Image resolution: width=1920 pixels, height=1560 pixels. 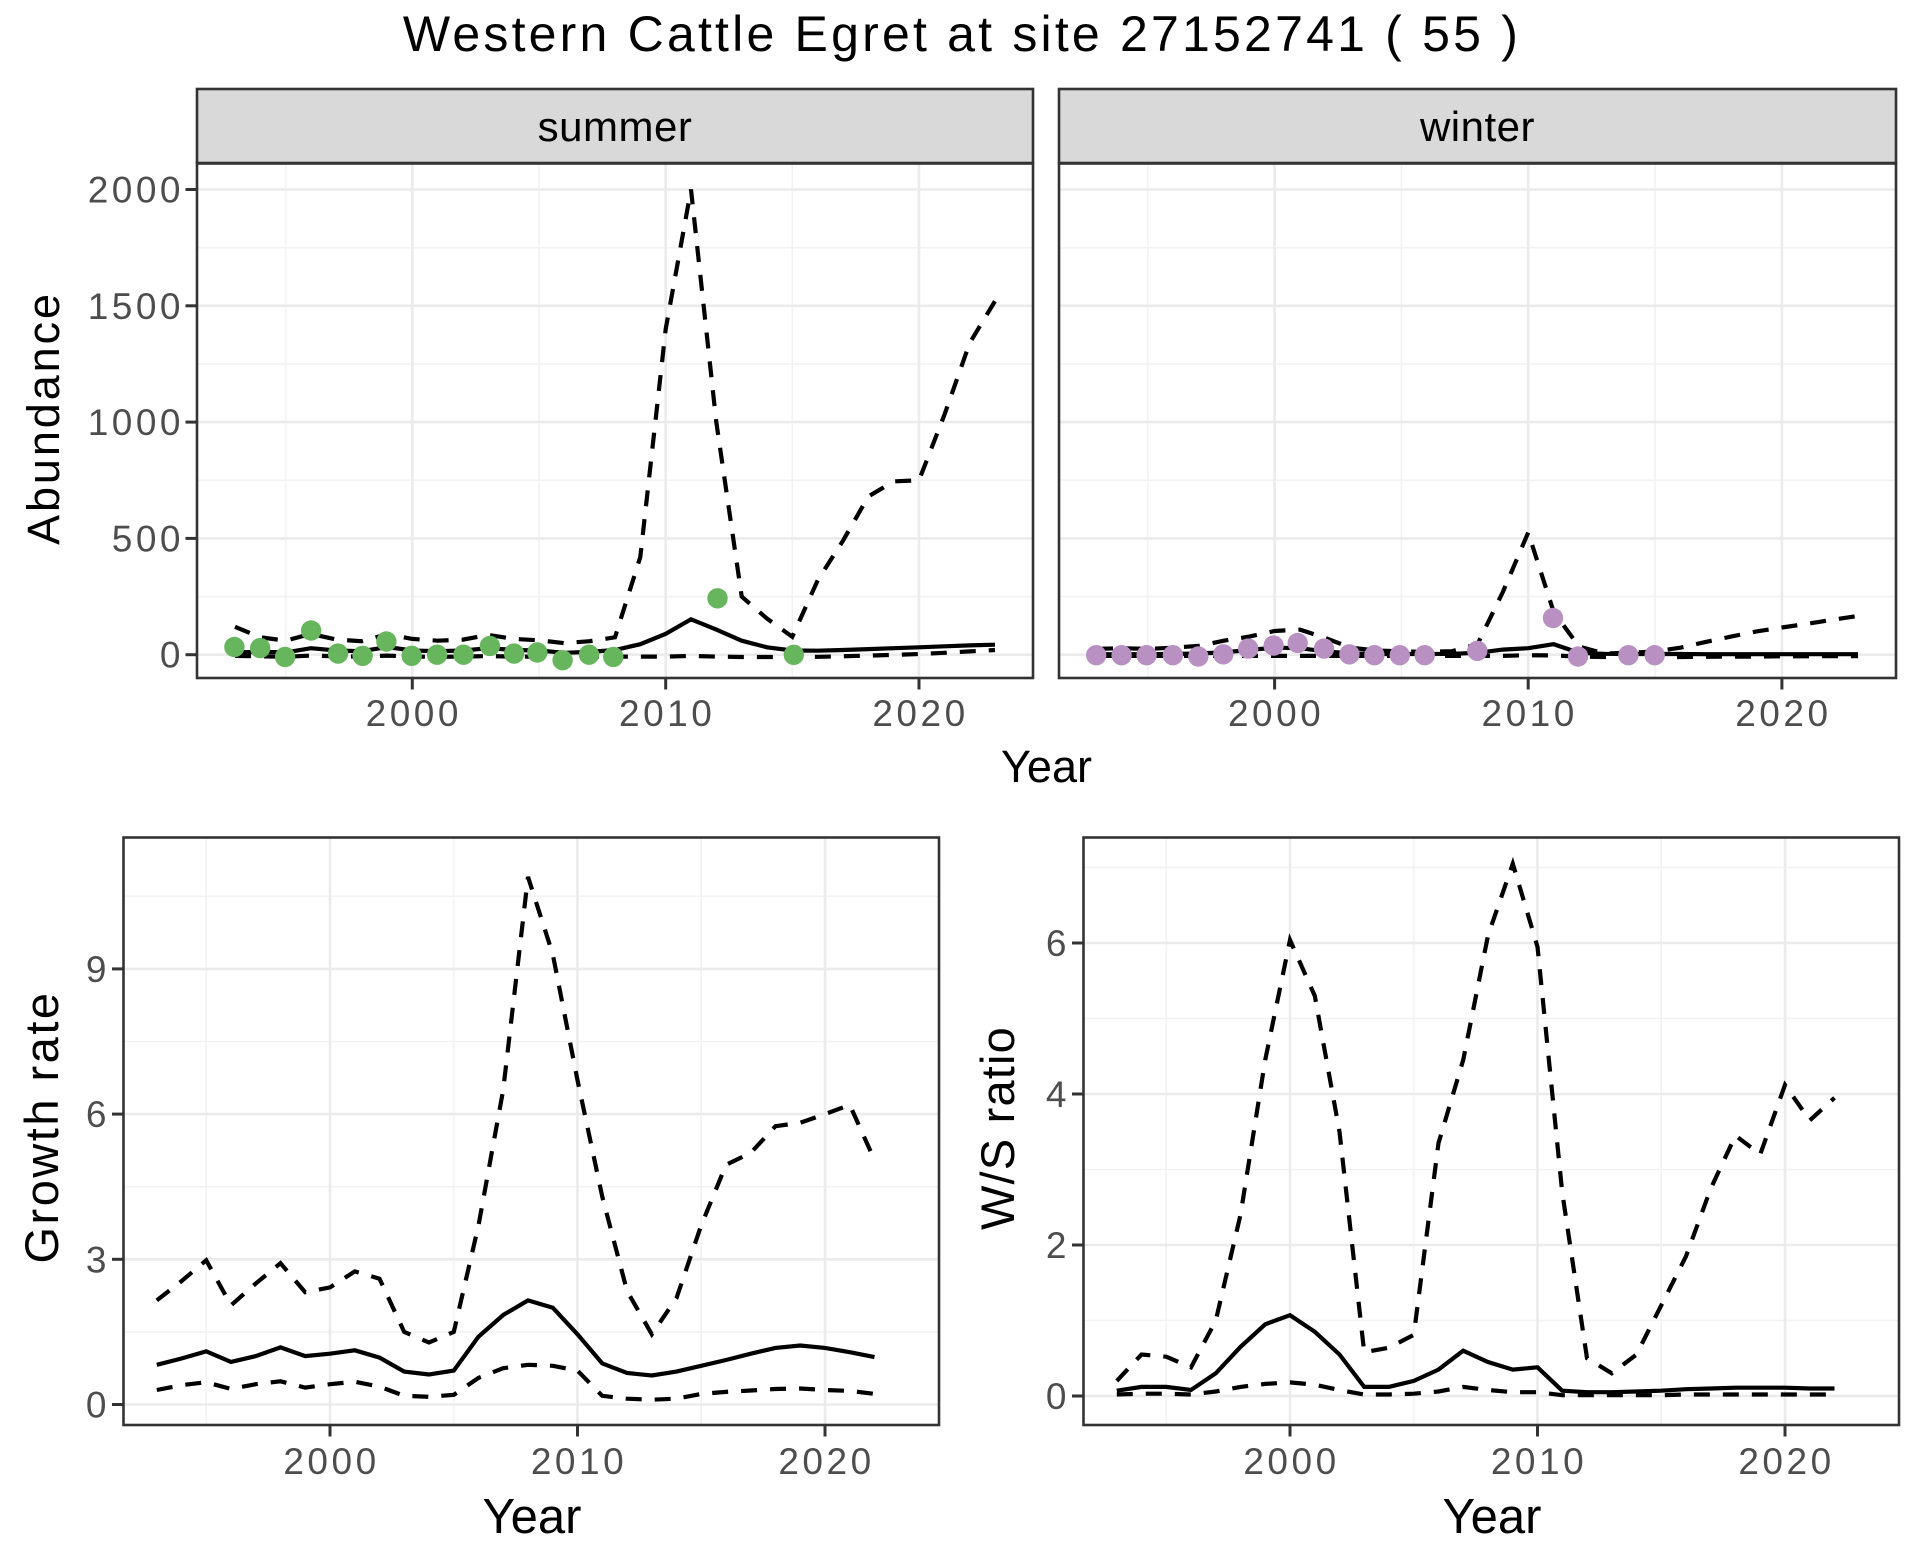 I want to click on svg-text: 2, so click(x=1058, y=1245).